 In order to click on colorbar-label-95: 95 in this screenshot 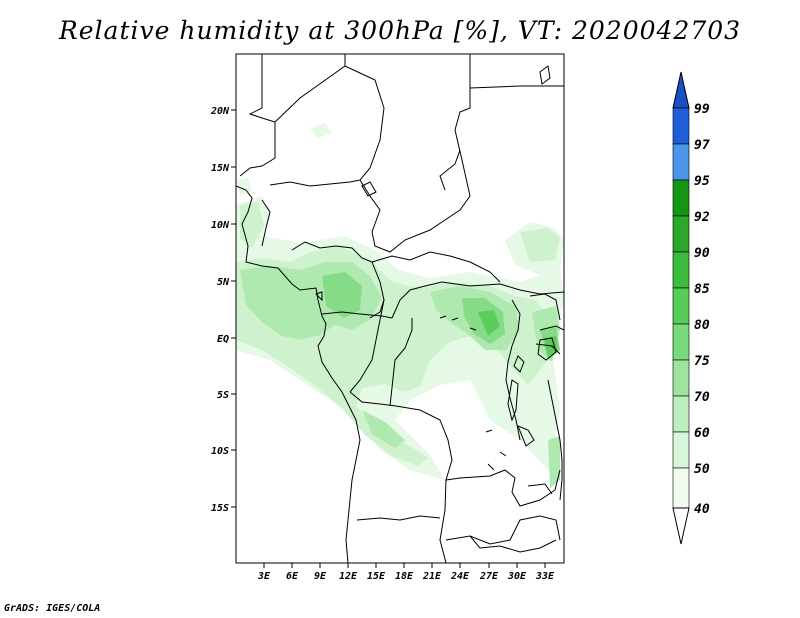, I will do `click(702, 181)`.